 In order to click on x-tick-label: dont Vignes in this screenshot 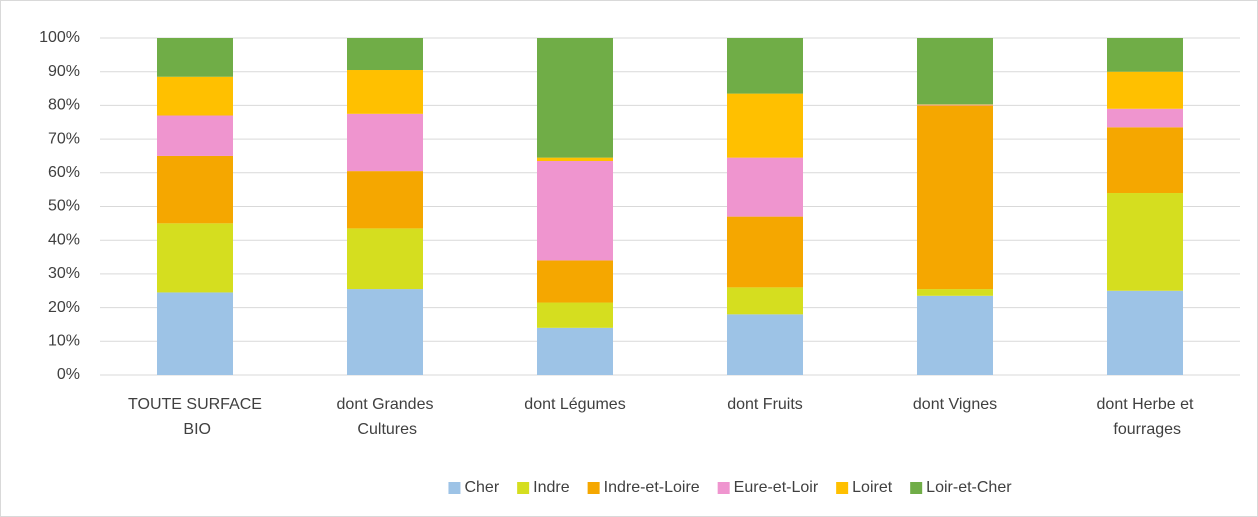, I will do `click(955, 404)`.